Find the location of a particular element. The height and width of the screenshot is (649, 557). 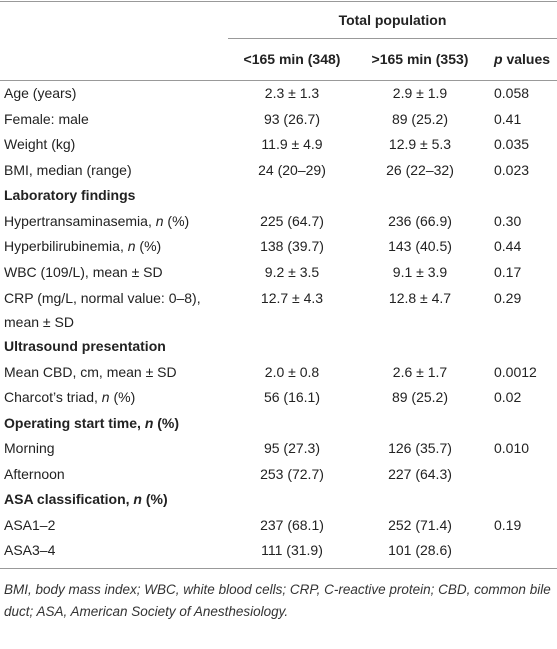

section-row: Operating start time, n (%) is located at coordinates (278, 424).